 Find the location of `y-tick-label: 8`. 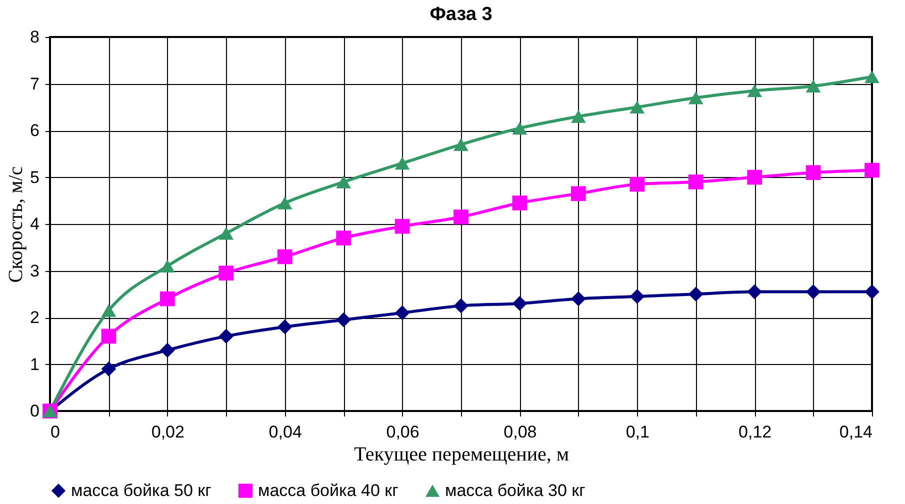

y-tick-label: 8 is located at coordinates (35, 37).